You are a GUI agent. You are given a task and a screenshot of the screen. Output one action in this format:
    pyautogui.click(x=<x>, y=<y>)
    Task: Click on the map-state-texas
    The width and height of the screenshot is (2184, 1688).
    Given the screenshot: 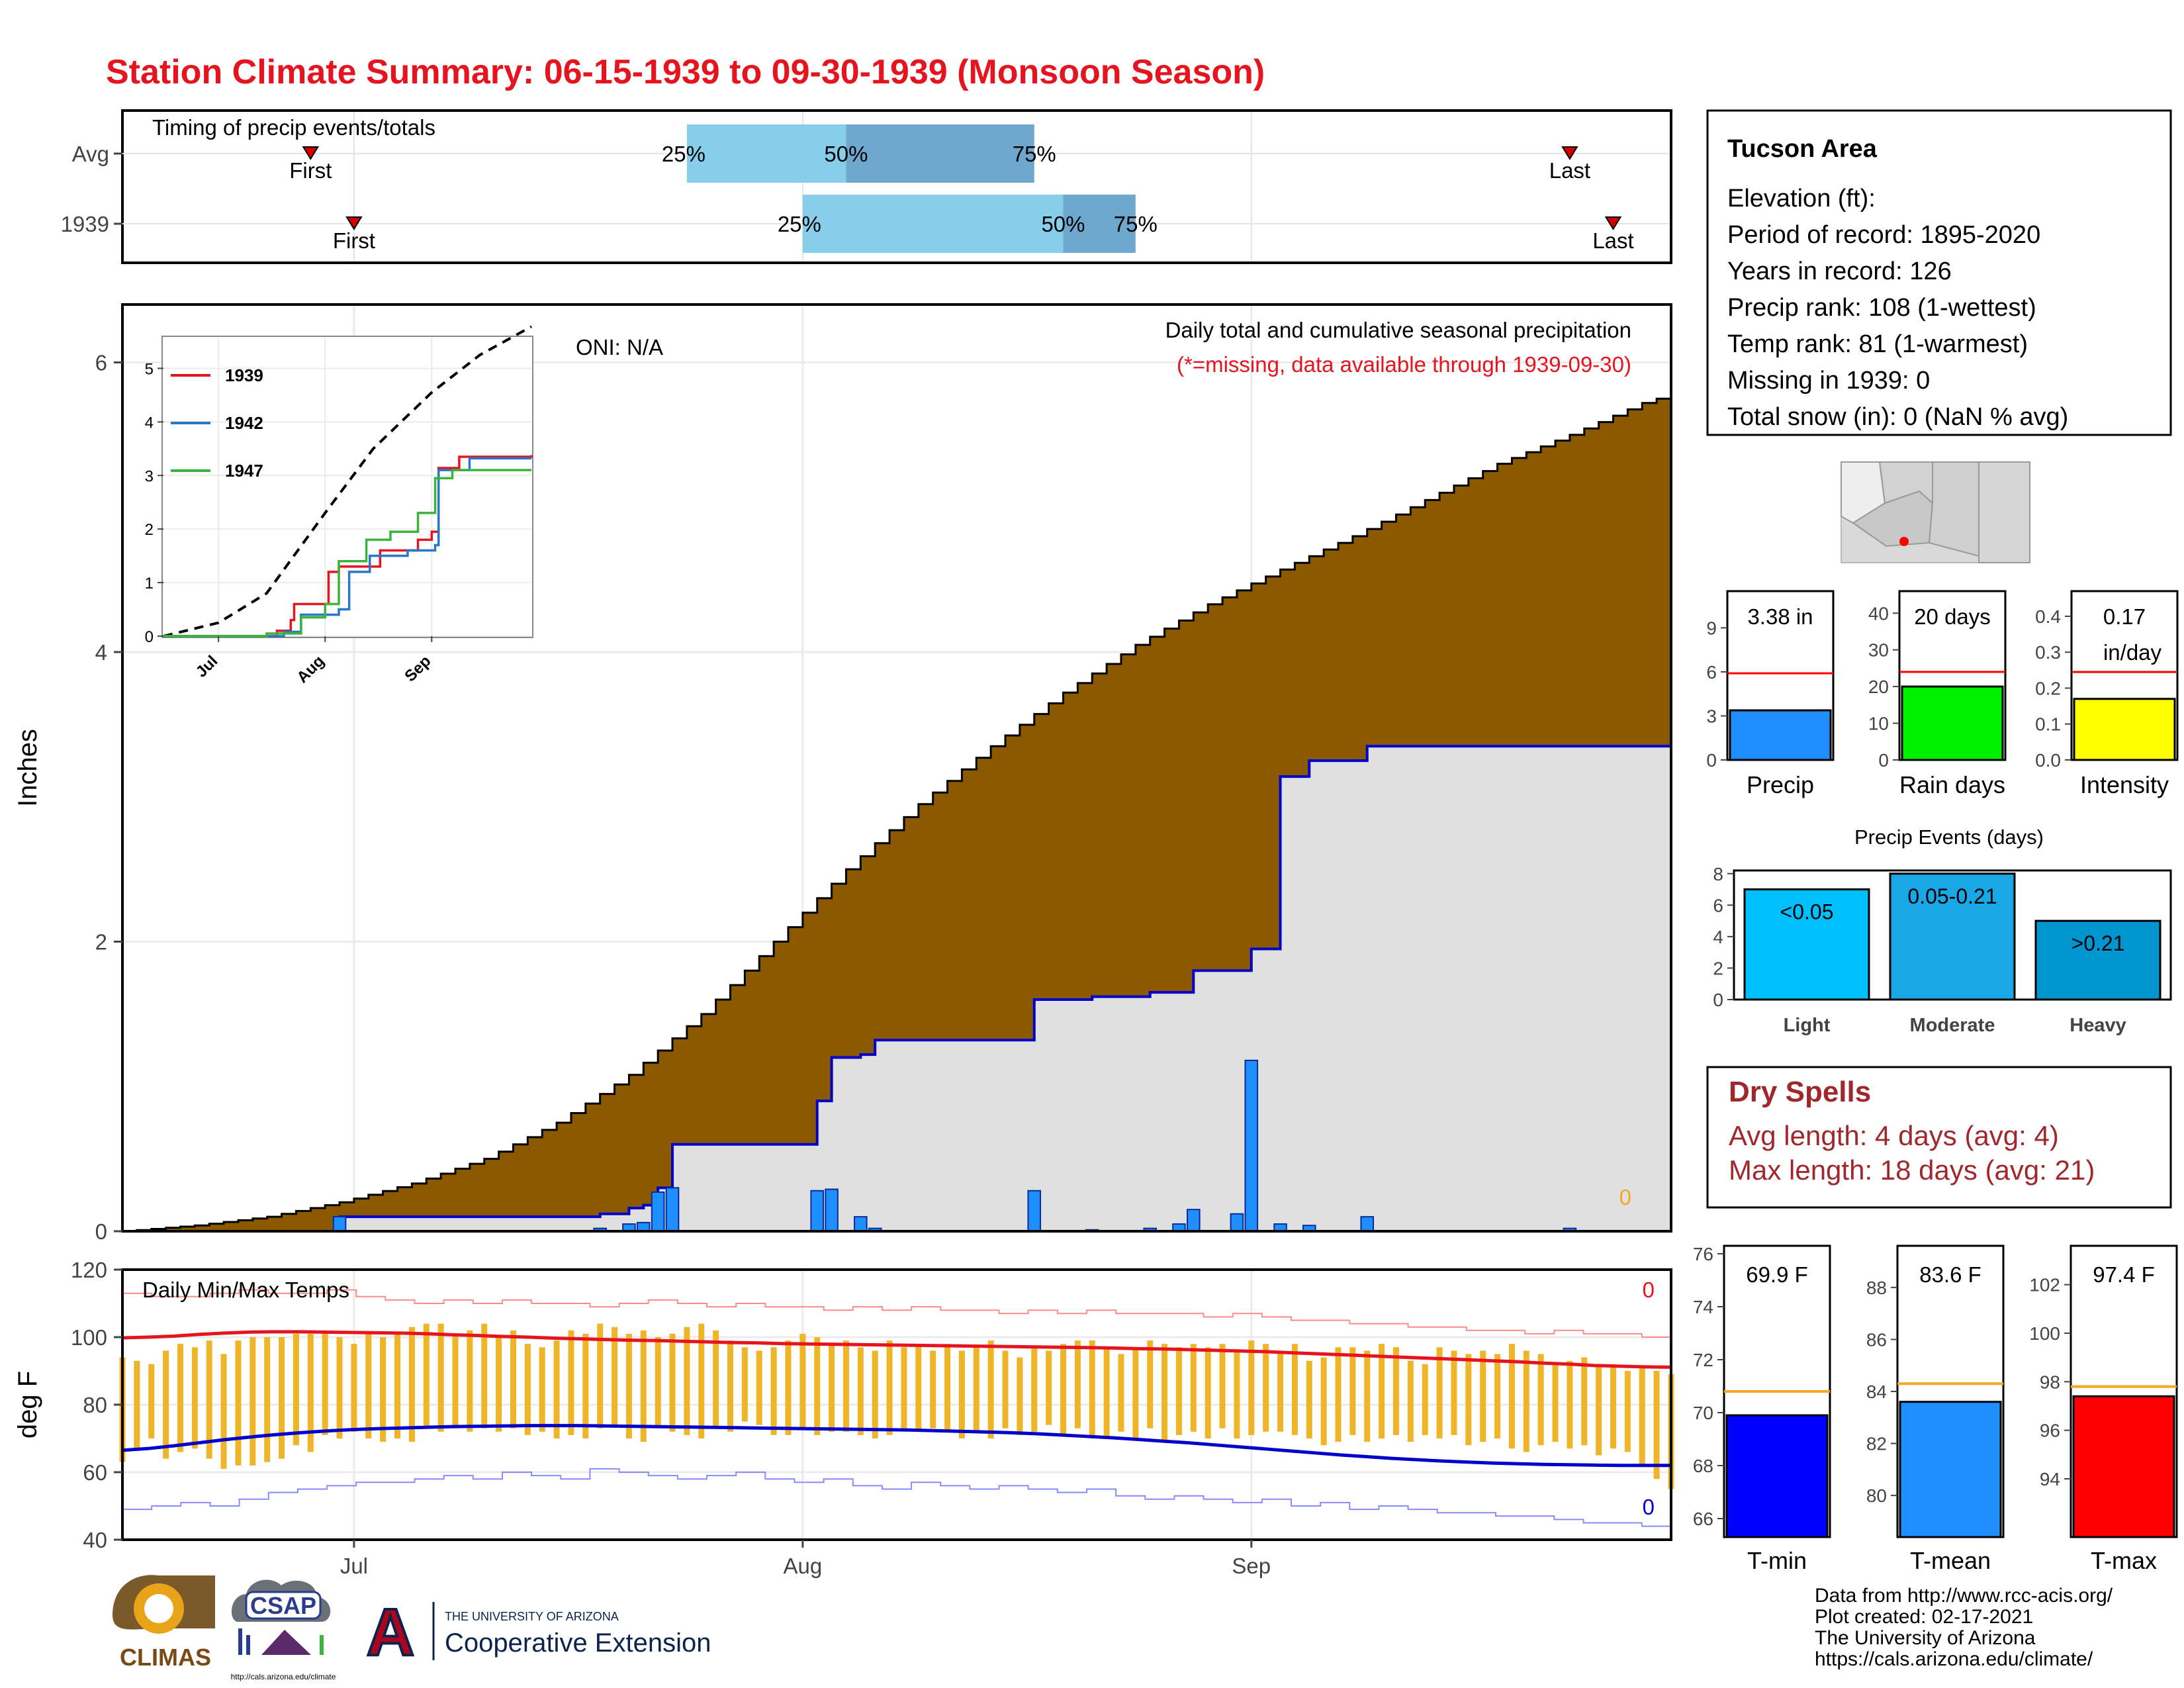 What is the action you would take?
    pyautogui.click(x=2004, y=512)
    